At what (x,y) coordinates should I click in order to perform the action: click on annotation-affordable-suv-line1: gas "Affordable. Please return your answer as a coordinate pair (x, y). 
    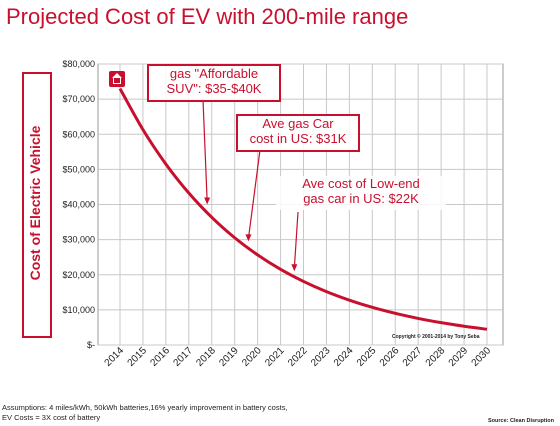
    Looking at the image, I should click on (214, 73).